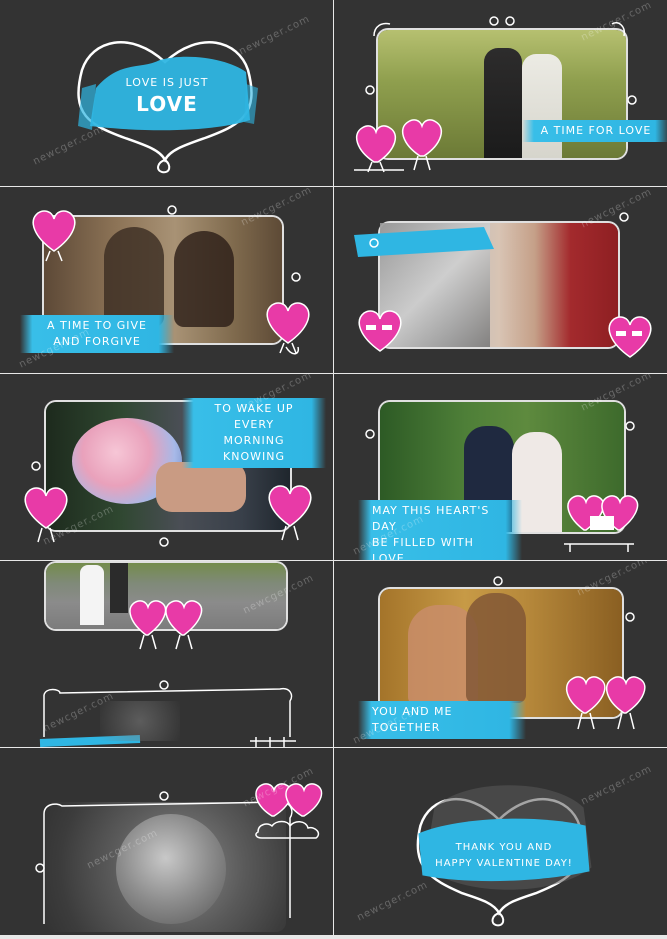 The width and height of the screenshot is (667, 939). Describe the element at coordinates (431, 518) in the screenshot. I see `caption-line-1: MAY THIS HEART'S DAY` at that location.